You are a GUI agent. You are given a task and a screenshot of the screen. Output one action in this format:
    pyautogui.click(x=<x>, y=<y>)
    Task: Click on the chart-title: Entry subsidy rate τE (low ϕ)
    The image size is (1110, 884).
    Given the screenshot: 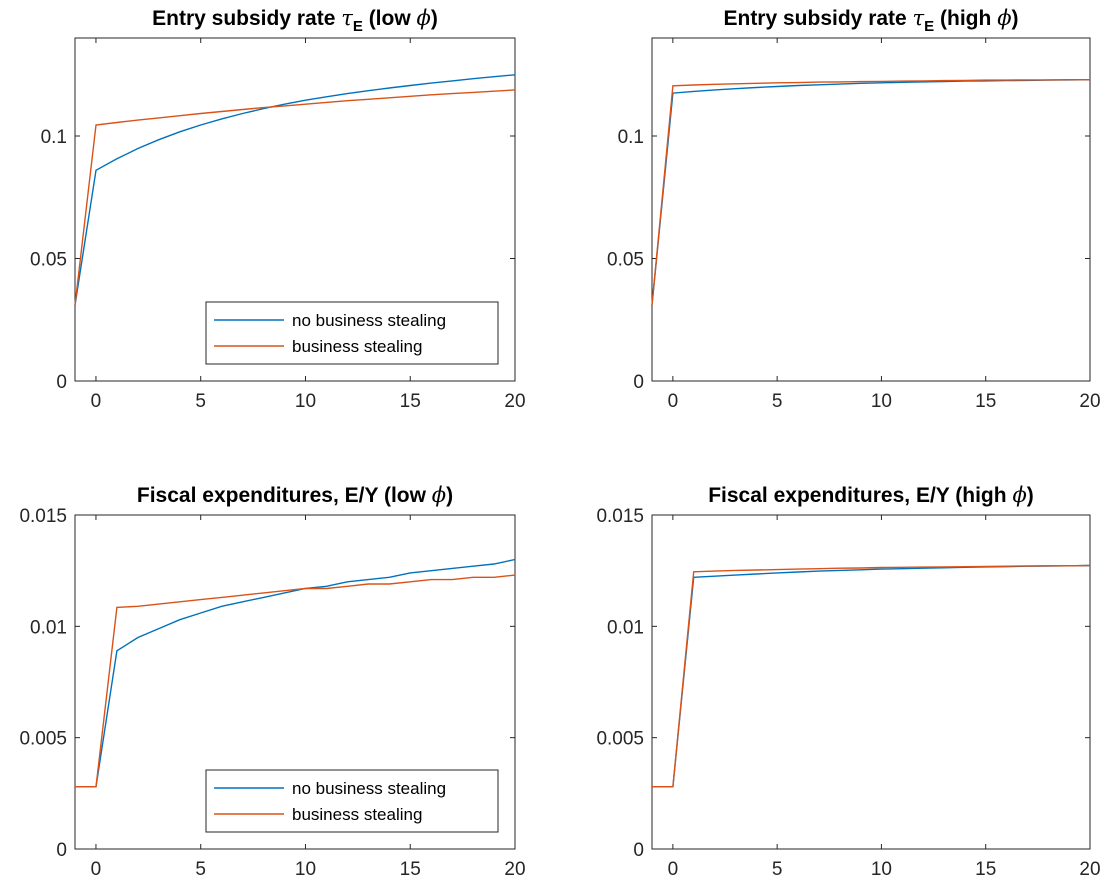 What is the action you would take?
    pyautogui.click(x=295, y=20)
    